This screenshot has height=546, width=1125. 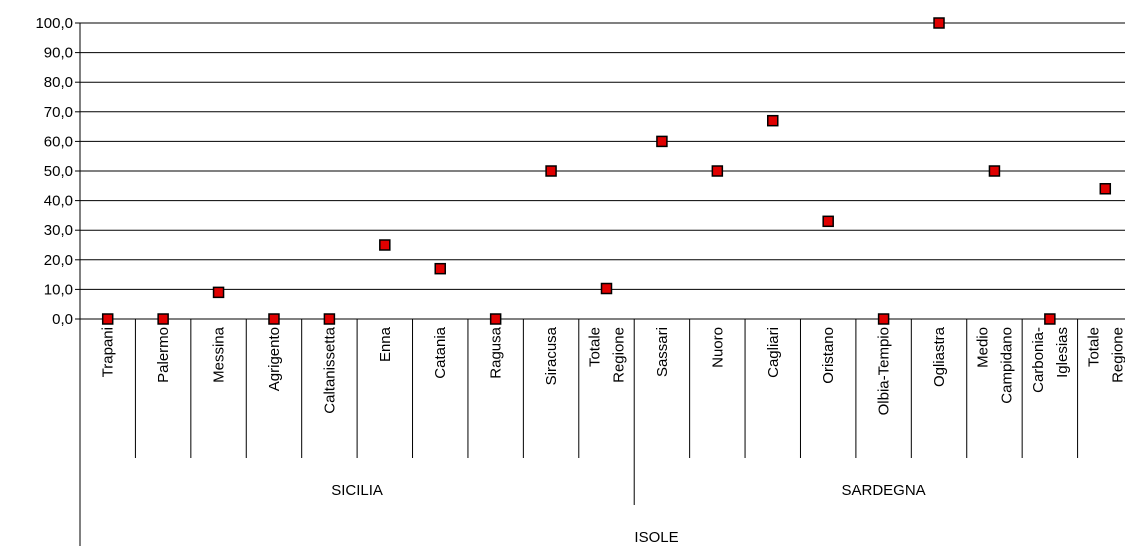 What do you see at coordinates (628, 514) in the screenshot?
I see `group-labels: SICILIA SARDEGNA ISOLE` at bounding box center [628, 514].